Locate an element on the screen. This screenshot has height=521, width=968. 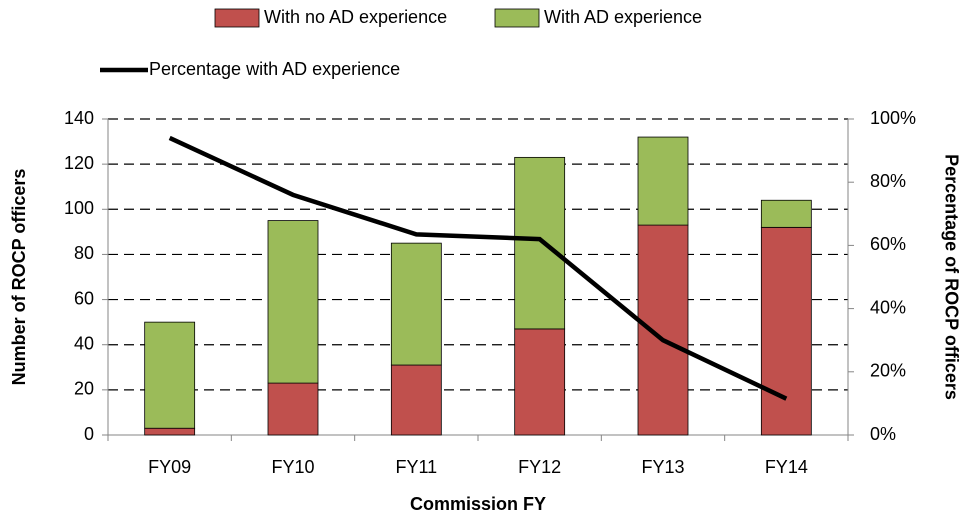
y2-tick-label: 80% is located at coordinates (888, 181).